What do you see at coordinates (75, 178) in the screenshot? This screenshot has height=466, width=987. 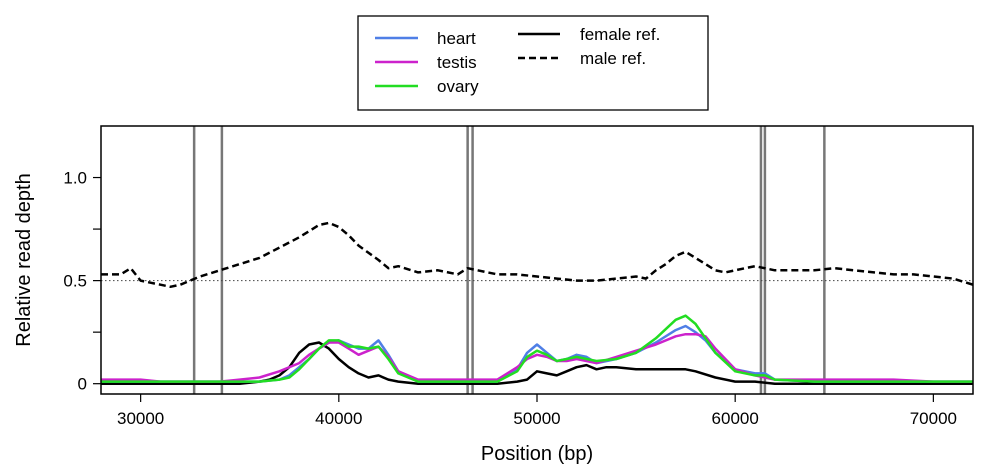 I see `y-tick-label: 1.0` at bounding box center [75, 178].